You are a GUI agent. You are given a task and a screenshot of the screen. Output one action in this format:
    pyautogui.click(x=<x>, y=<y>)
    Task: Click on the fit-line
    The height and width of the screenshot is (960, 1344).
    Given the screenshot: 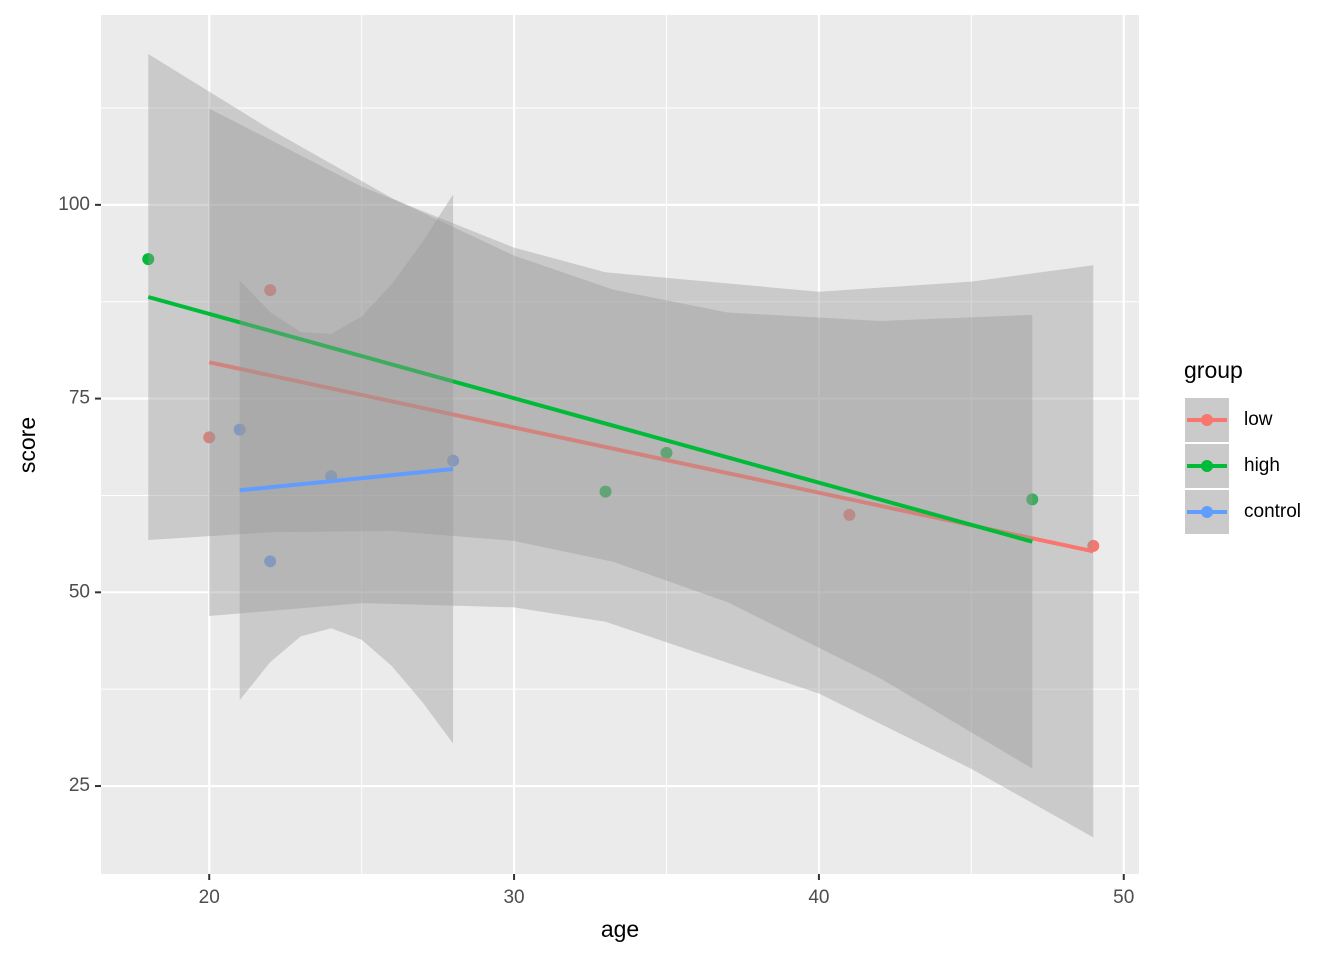 What is the action you would take?
    pyautogui.click(x=346, y=480)
    